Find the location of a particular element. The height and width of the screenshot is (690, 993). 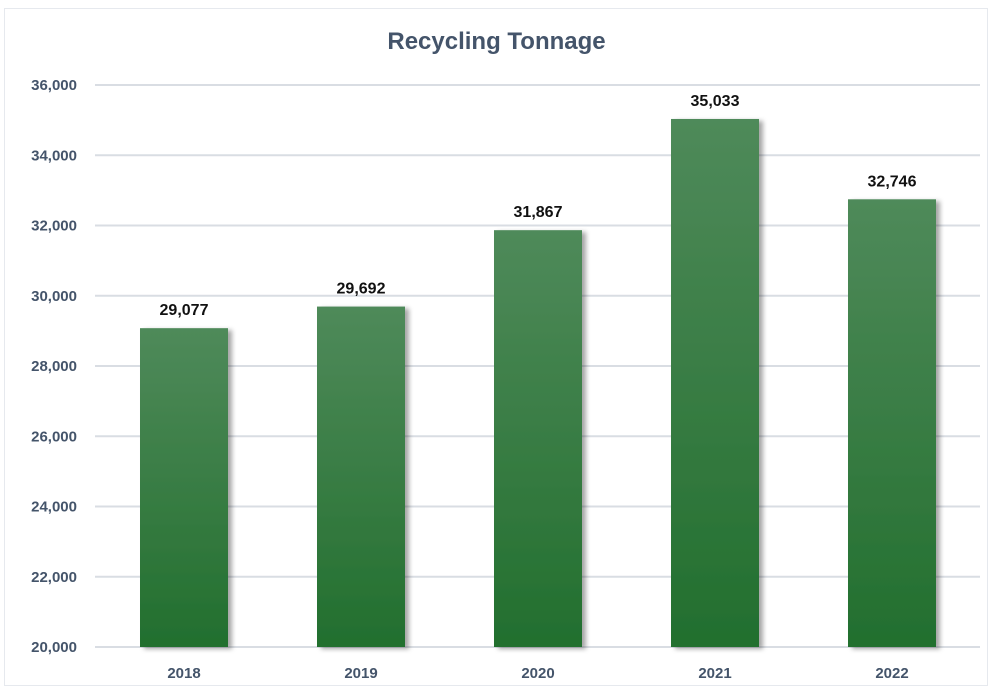

bar-2018 is located at coordinates (184, 487).